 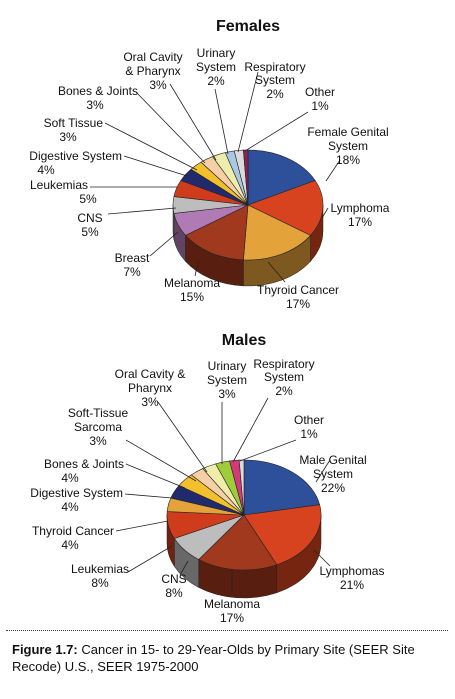 What do you see at coordinates (192, 297) in the screenshot?
I see `females-slice-percent-3: 15%` at bounding box center [192, 297].